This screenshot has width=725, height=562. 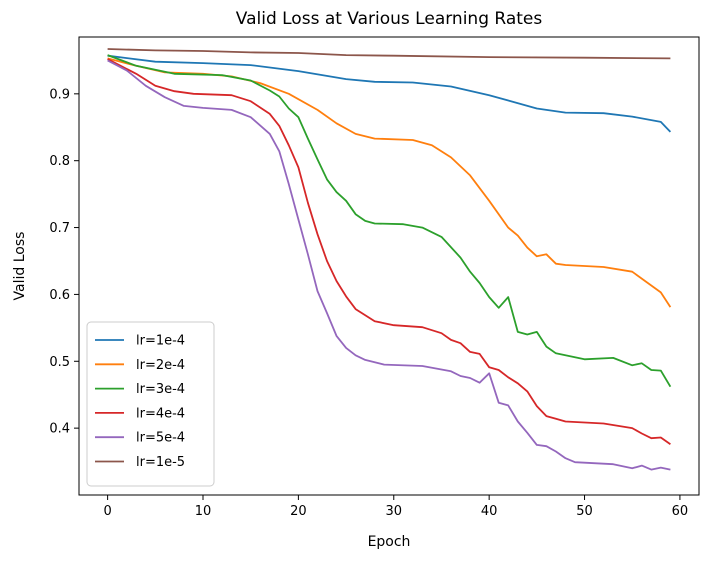 What do you see at coordinates (489, 511) in the screenshot?
I see `x-tick-label: 40` at bounding box center [489, 511].